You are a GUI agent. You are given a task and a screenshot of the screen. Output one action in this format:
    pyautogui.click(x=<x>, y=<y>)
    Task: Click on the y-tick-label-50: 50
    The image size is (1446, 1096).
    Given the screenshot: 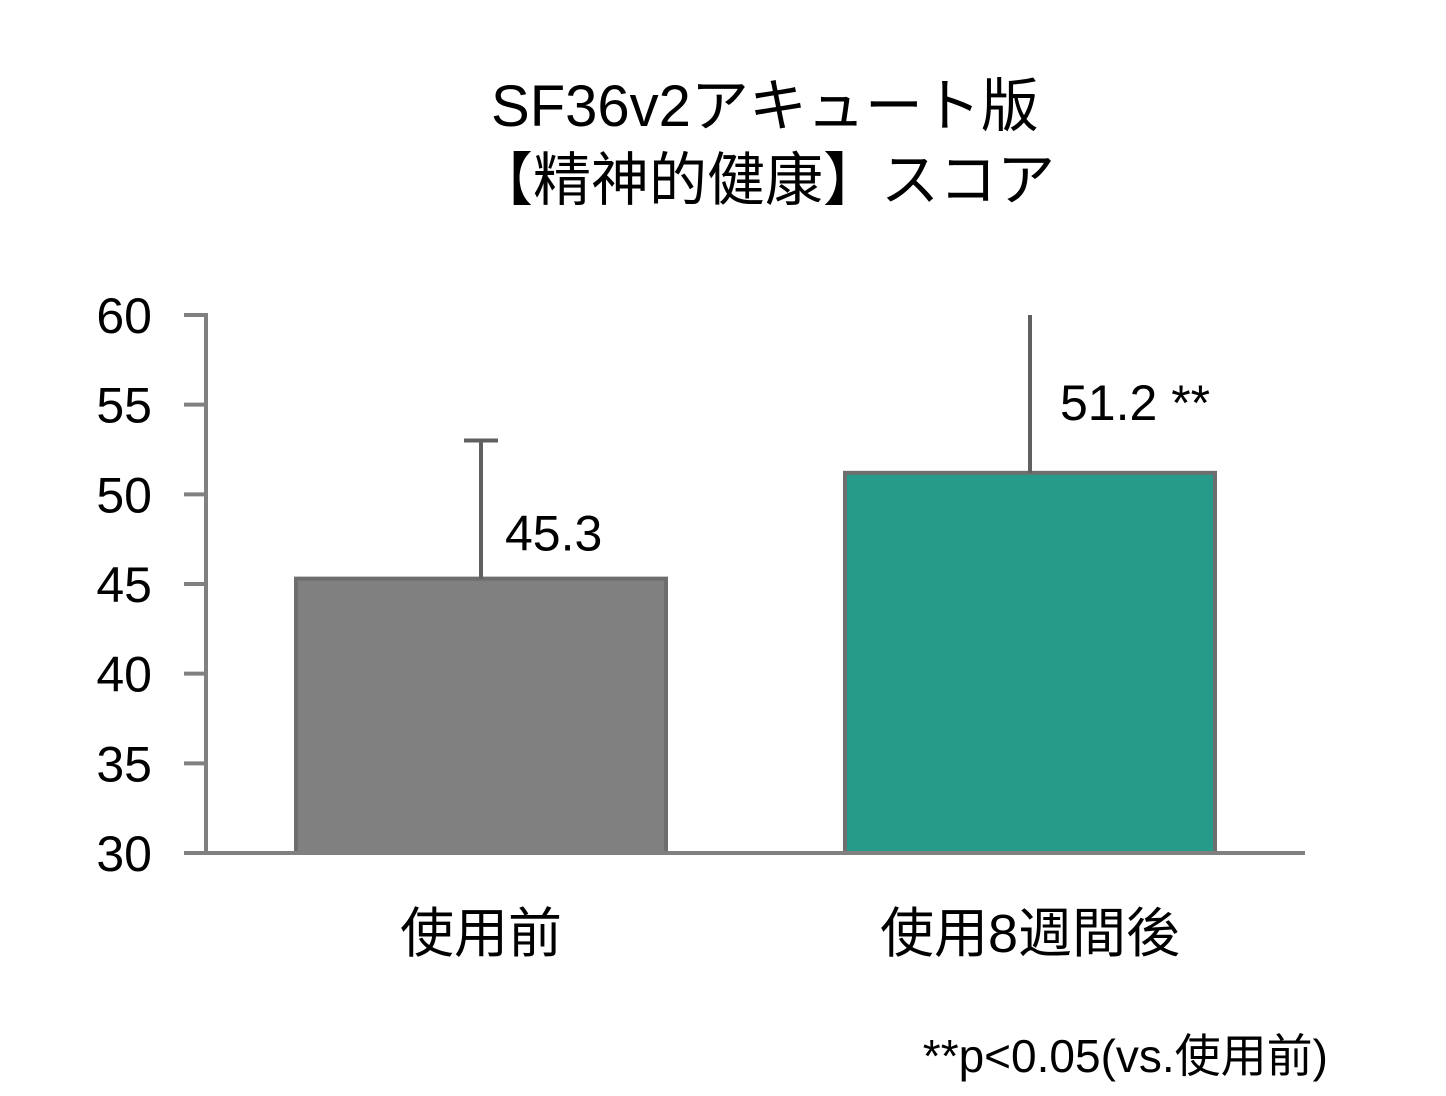 What is the action you would take?
    pyautogui.click(x=124, y=495)
    